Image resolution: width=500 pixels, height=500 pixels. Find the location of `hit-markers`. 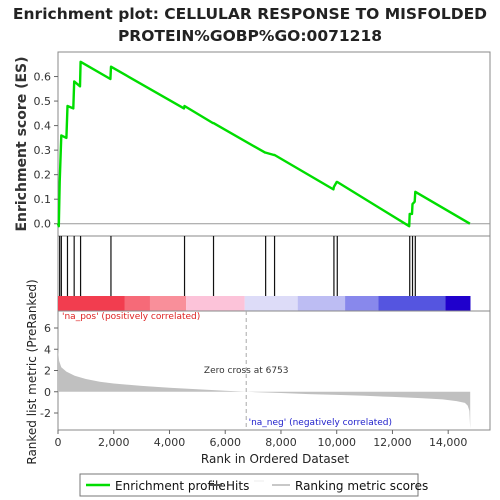

hit-markers is located at coordinates (237, 266).